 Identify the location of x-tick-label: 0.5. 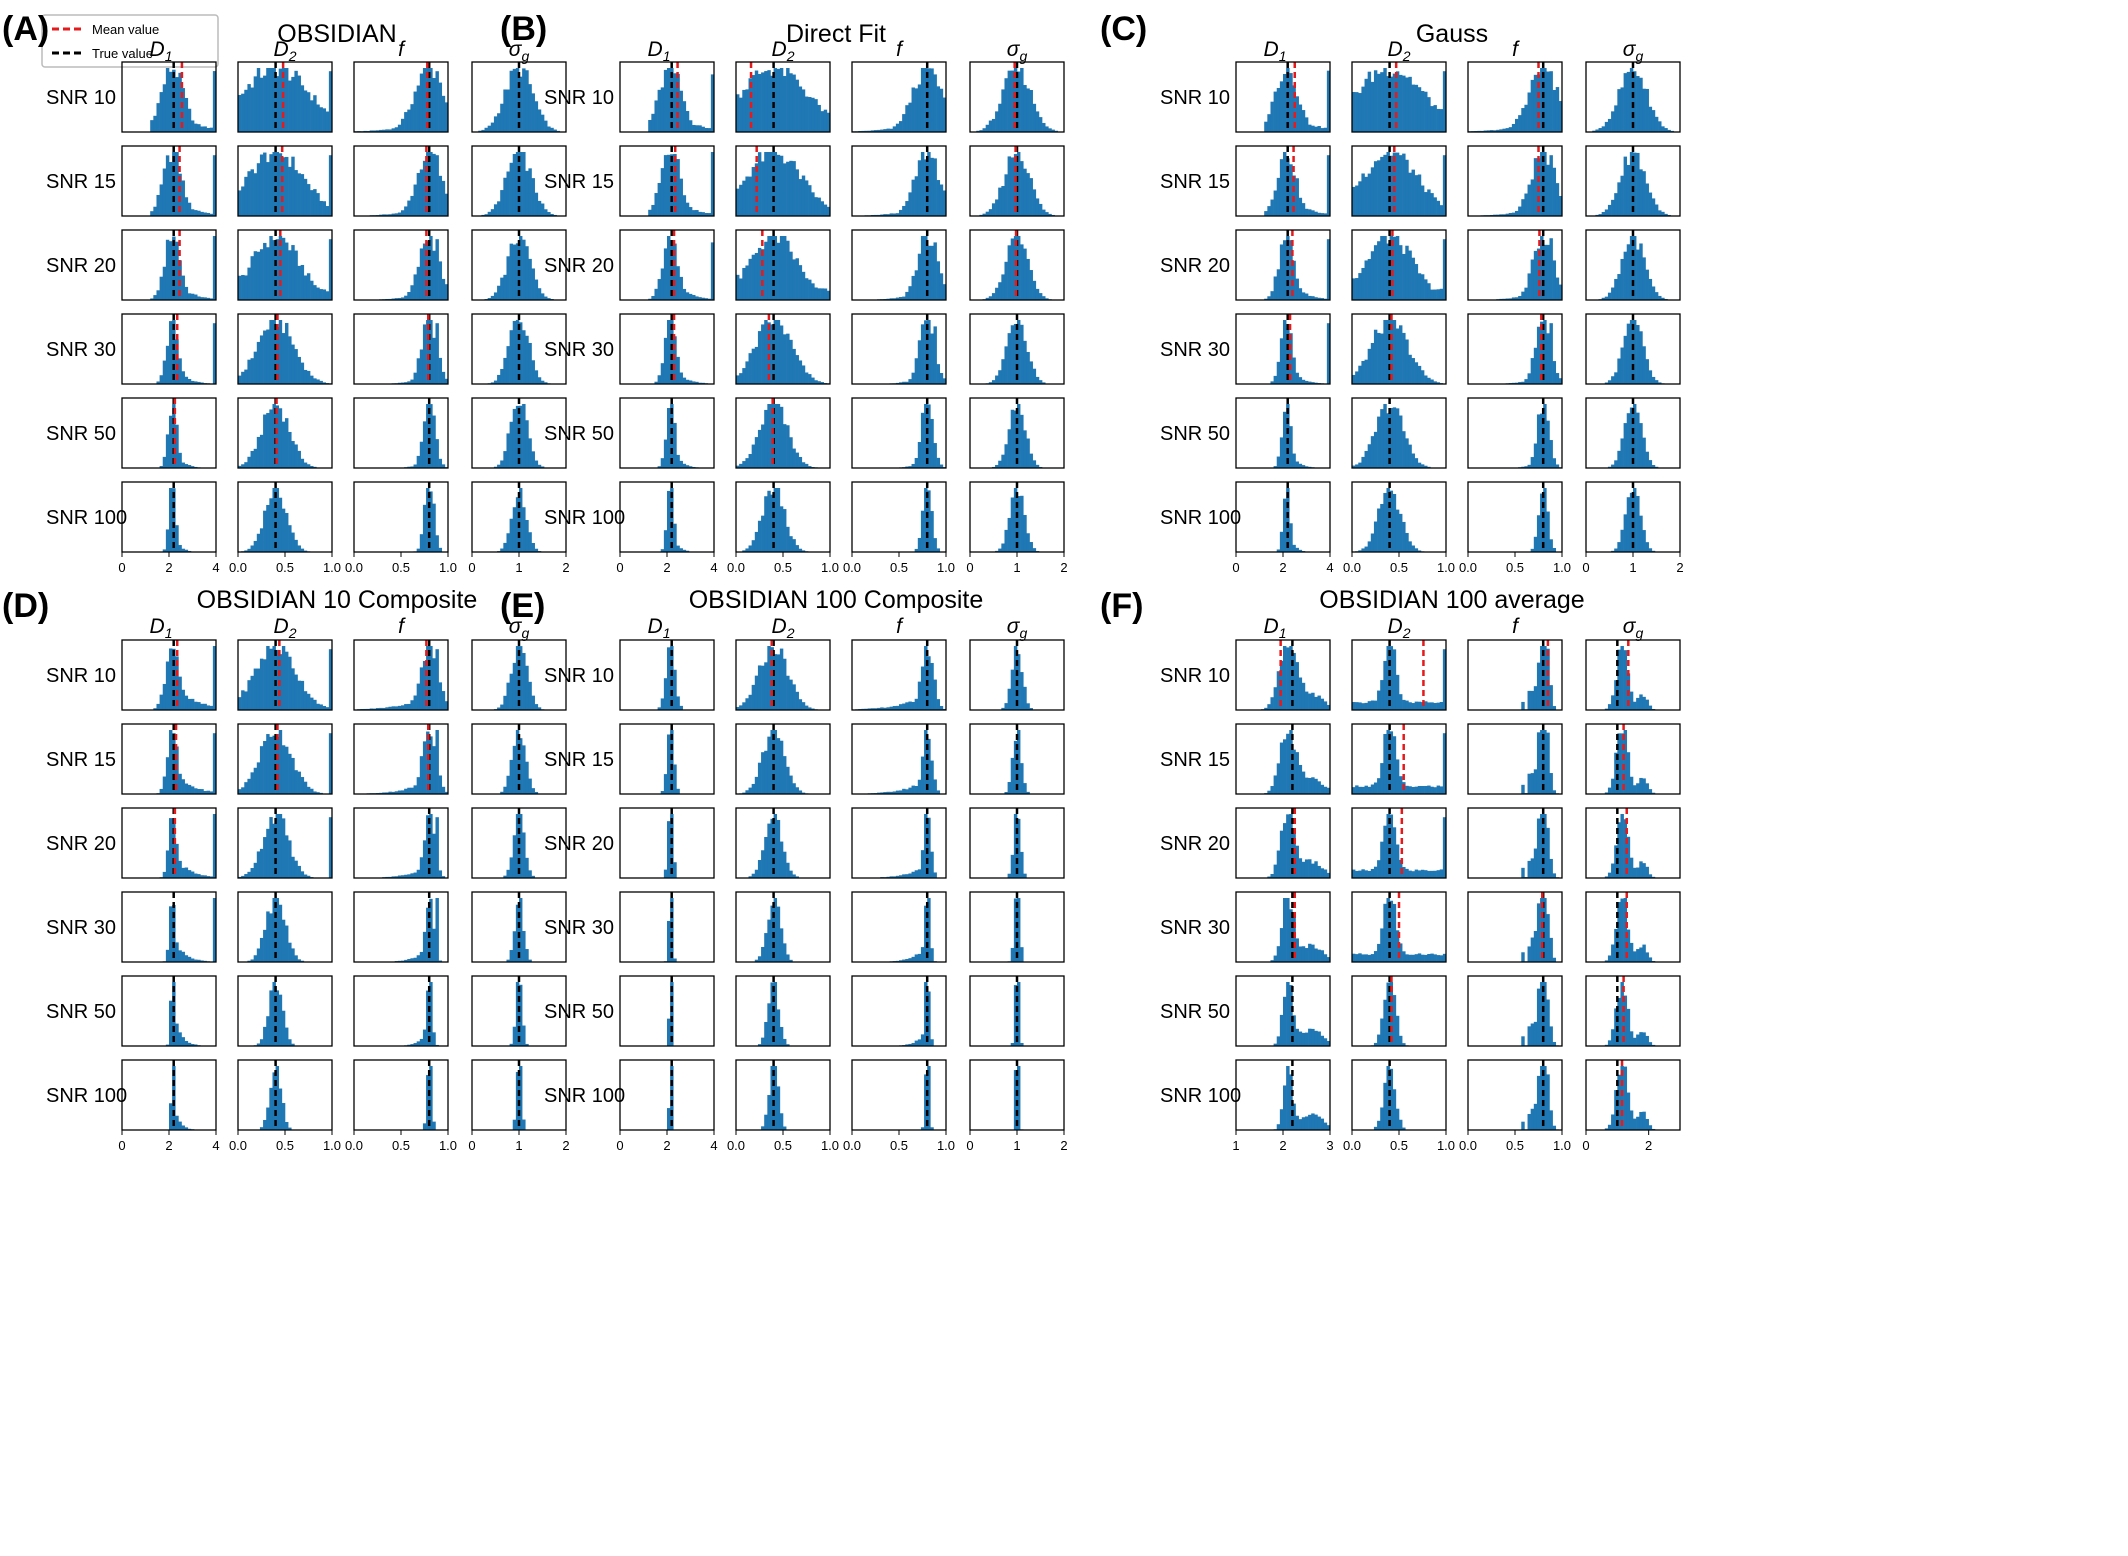
(401, 1145).